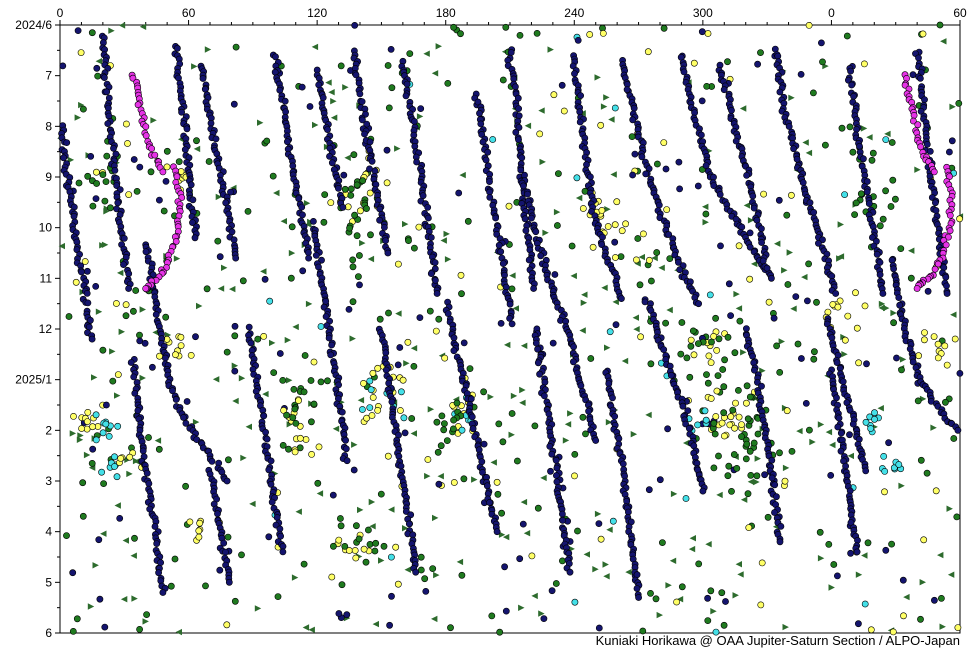 The width and height of the screenshot is (980, 650). Describe the element at coordinates (48, 126) in the screenshot. I see `y-tick-label: 8` at that location.